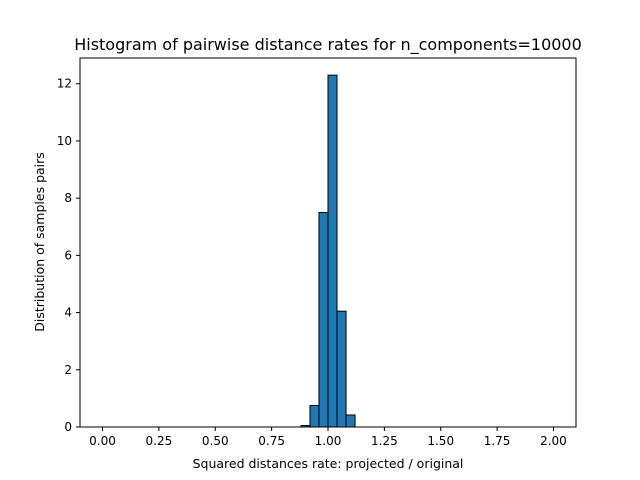 This screenshot has height=480, width=640. What do you see at coordinates (39, 242) in the screenshot?
I see `y-axis-label: Distribution of samples pairs` at bounding box center [39, 242].